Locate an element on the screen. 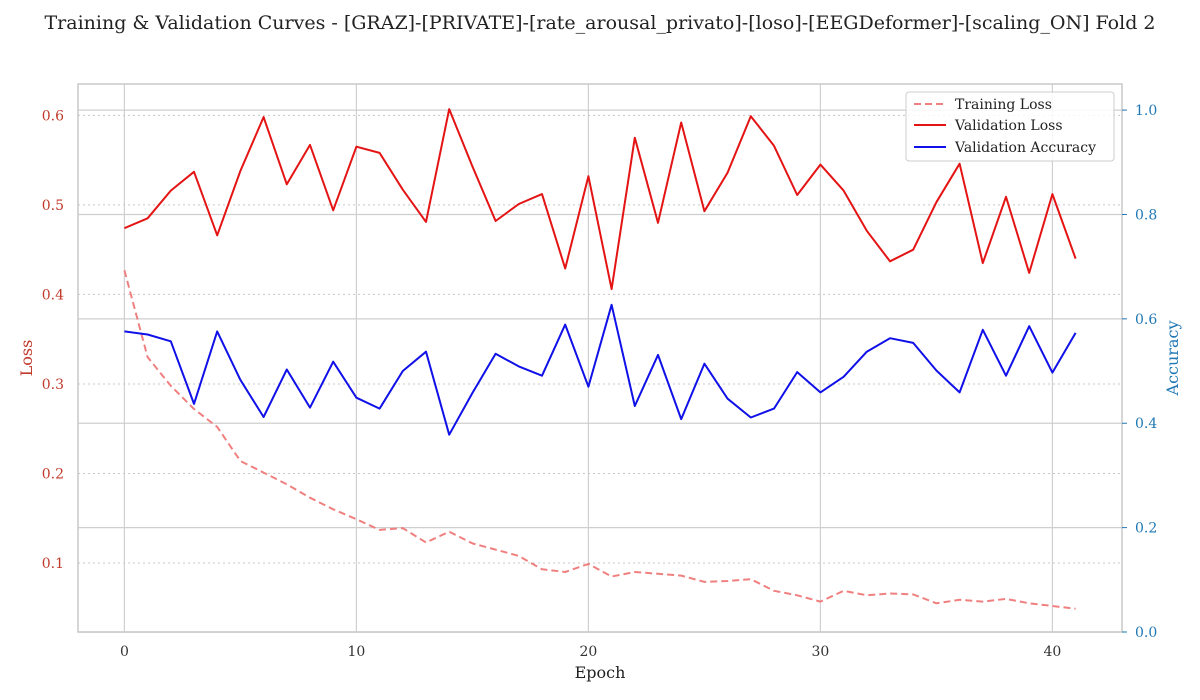 This screenshot has height=700, width=1200. y-left-tick-label: 0.1 is located at coordinates (53, 564).